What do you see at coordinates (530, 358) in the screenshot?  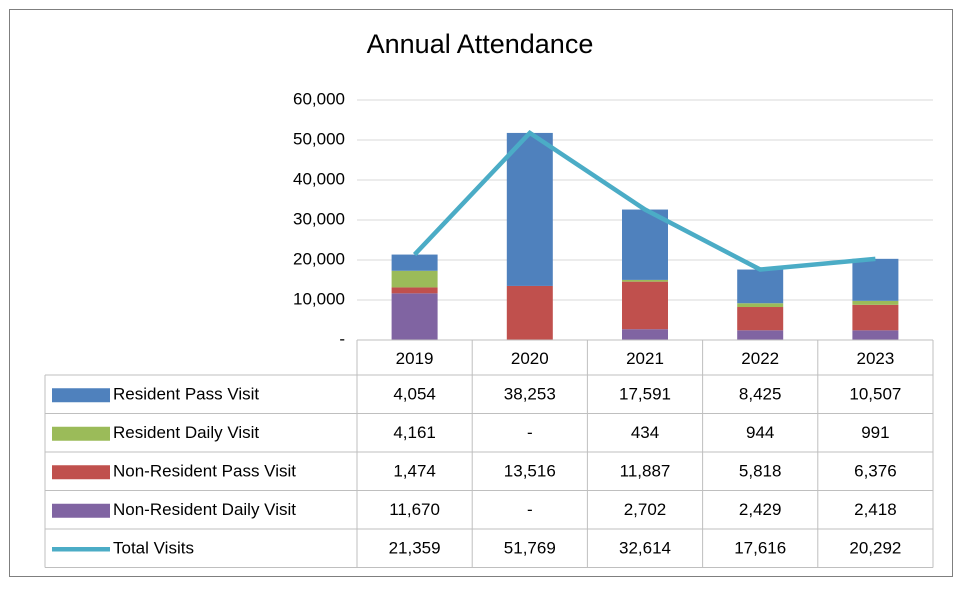 I see `x-tick-label: 2020` at bounding box center [530, 358].